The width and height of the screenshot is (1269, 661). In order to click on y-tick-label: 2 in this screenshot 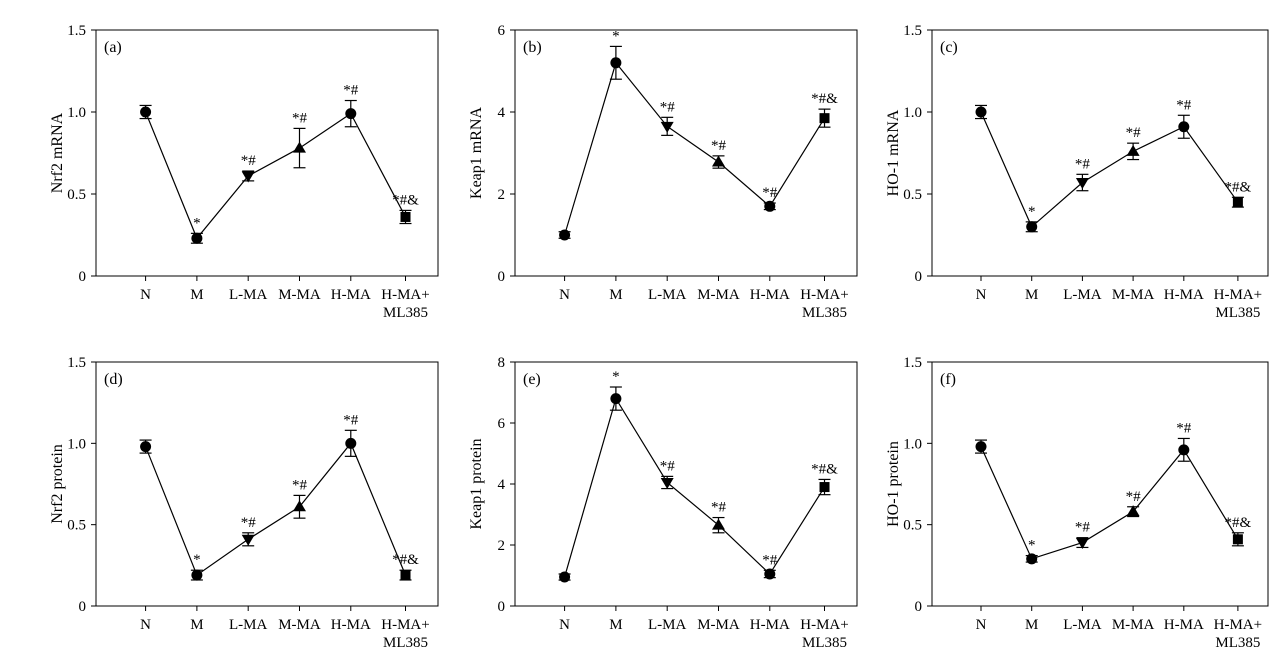, I will do `click(502, 546)`.